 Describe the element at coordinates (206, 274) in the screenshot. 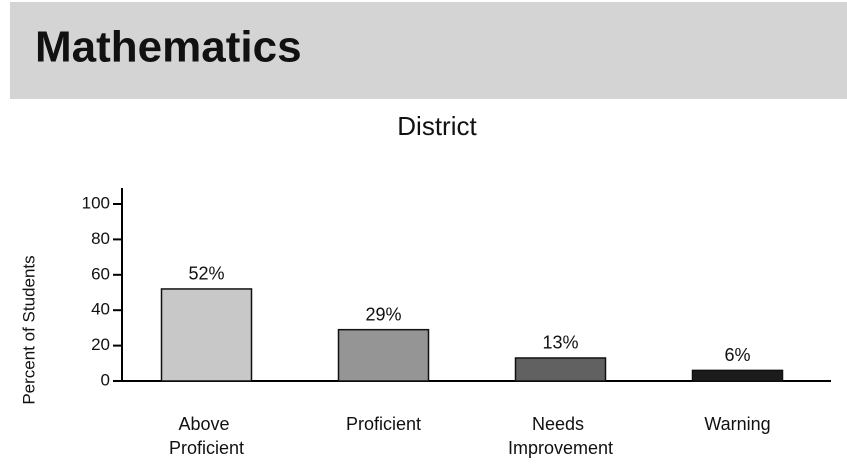

I see `value-label: 52%` at that location.